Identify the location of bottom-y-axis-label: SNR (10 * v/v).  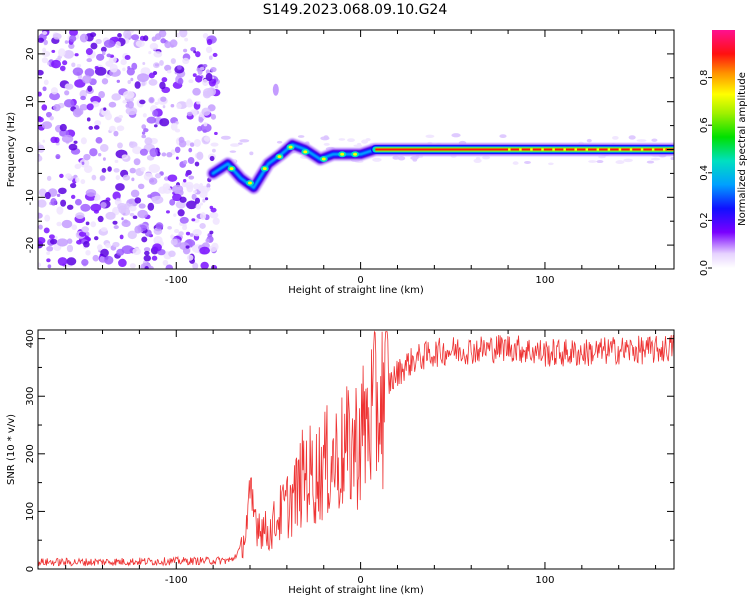
(11, 449).